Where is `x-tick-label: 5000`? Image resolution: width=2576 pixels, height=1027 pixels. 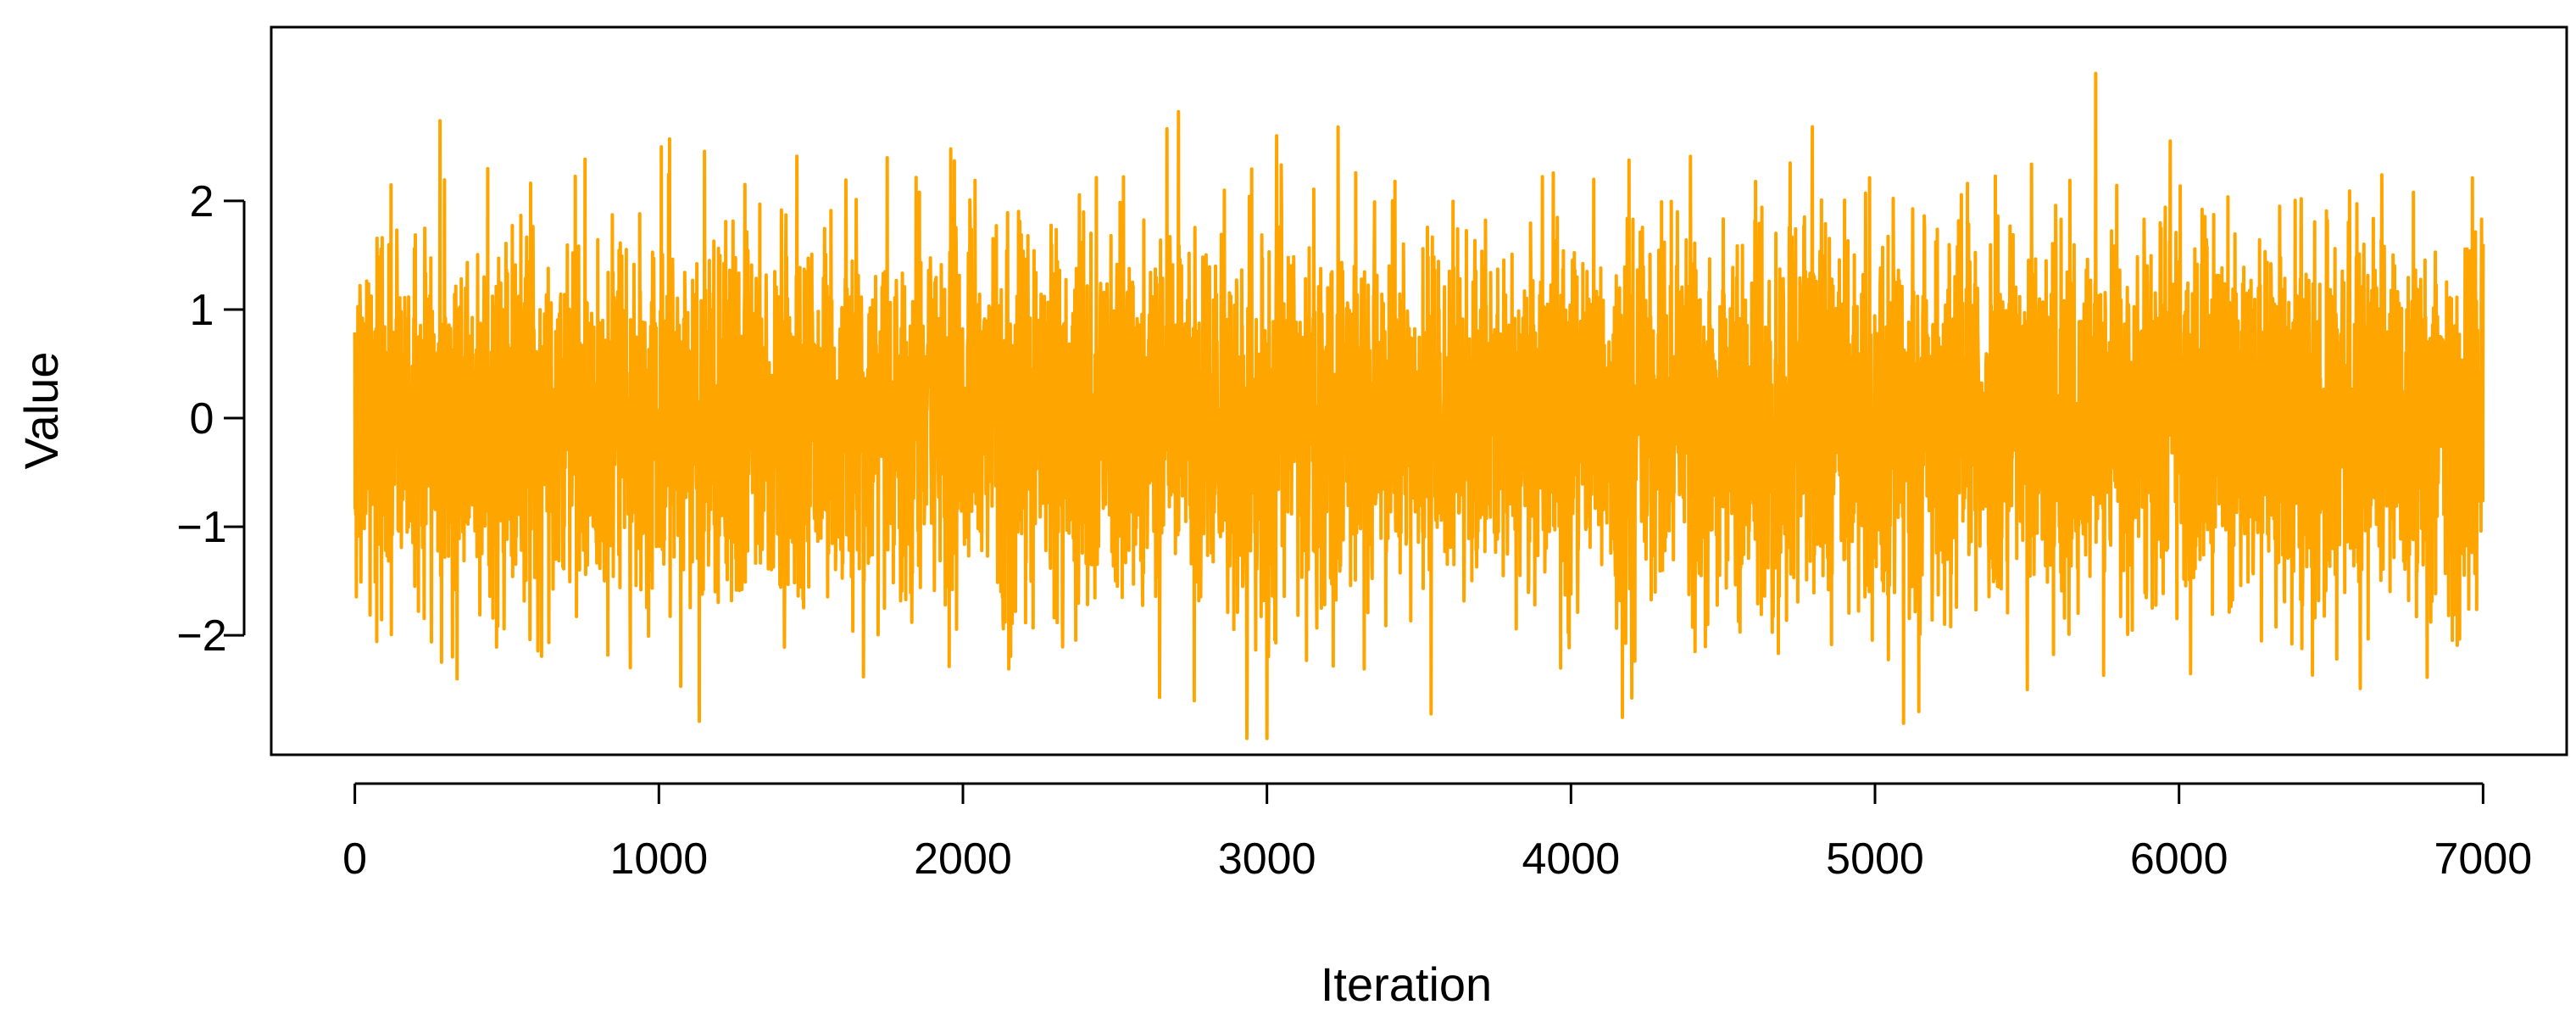 x-tick-label: 5000 is located at coordinates (1875, 859).